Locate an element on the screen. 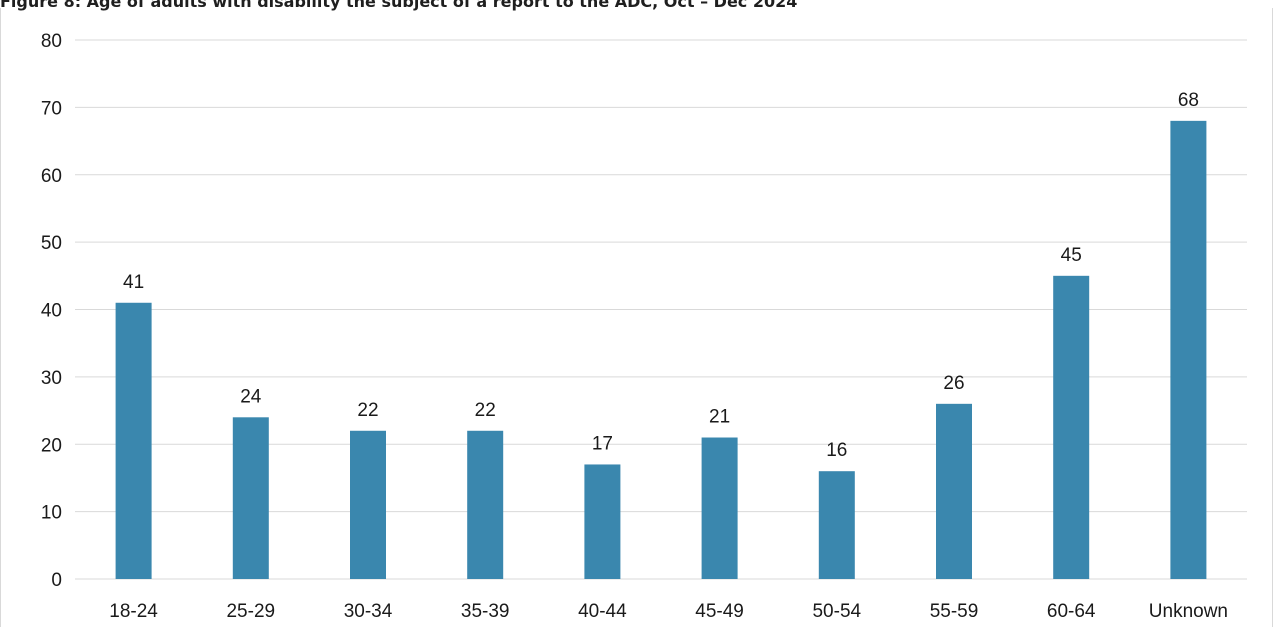  data-label: 17 is located at coordinates (602, 443).